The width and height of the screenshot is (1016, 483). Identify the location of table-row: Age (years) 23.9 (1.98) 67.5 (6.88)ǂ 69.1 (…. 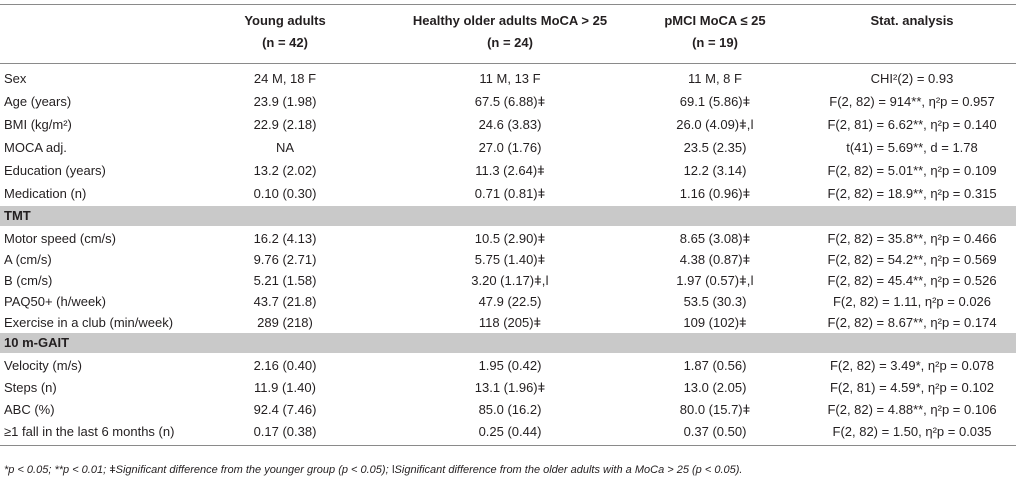
(508, 101).